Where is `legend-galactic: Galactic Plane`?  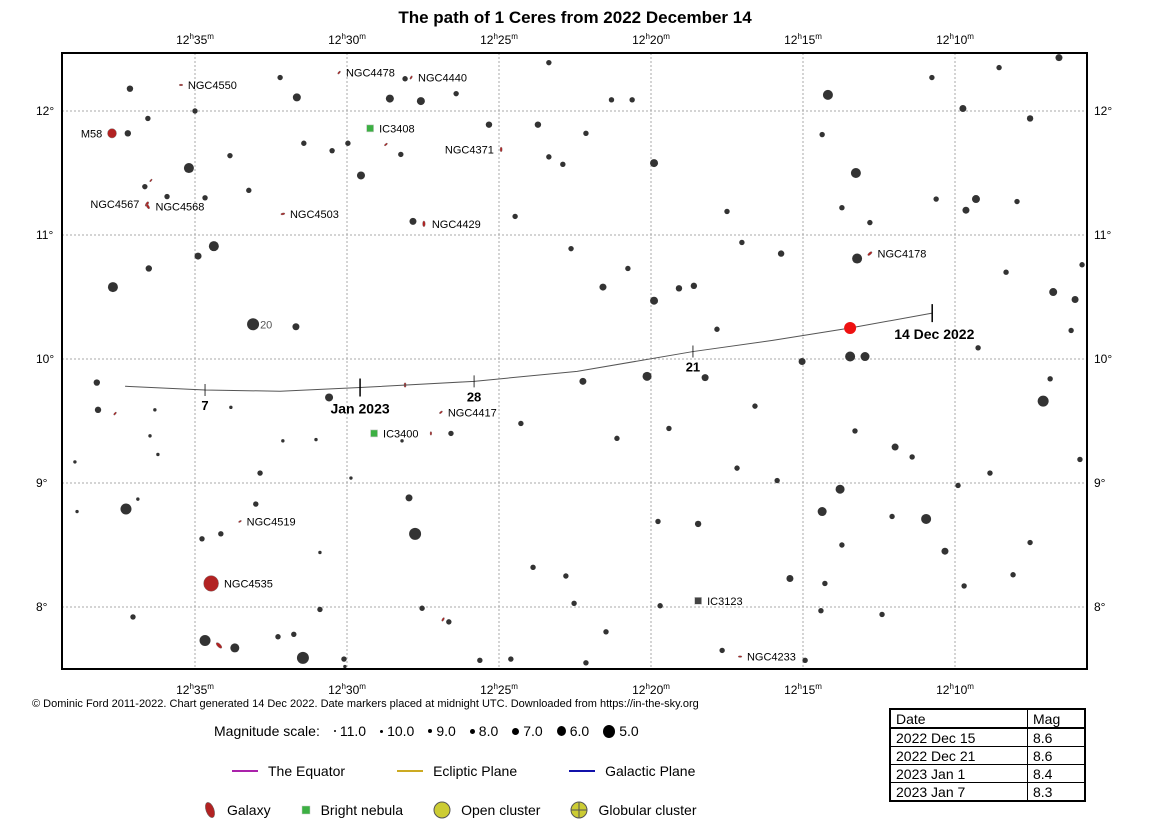 legend-galactic: Galactic Plane is located at coordinates (632, 771).